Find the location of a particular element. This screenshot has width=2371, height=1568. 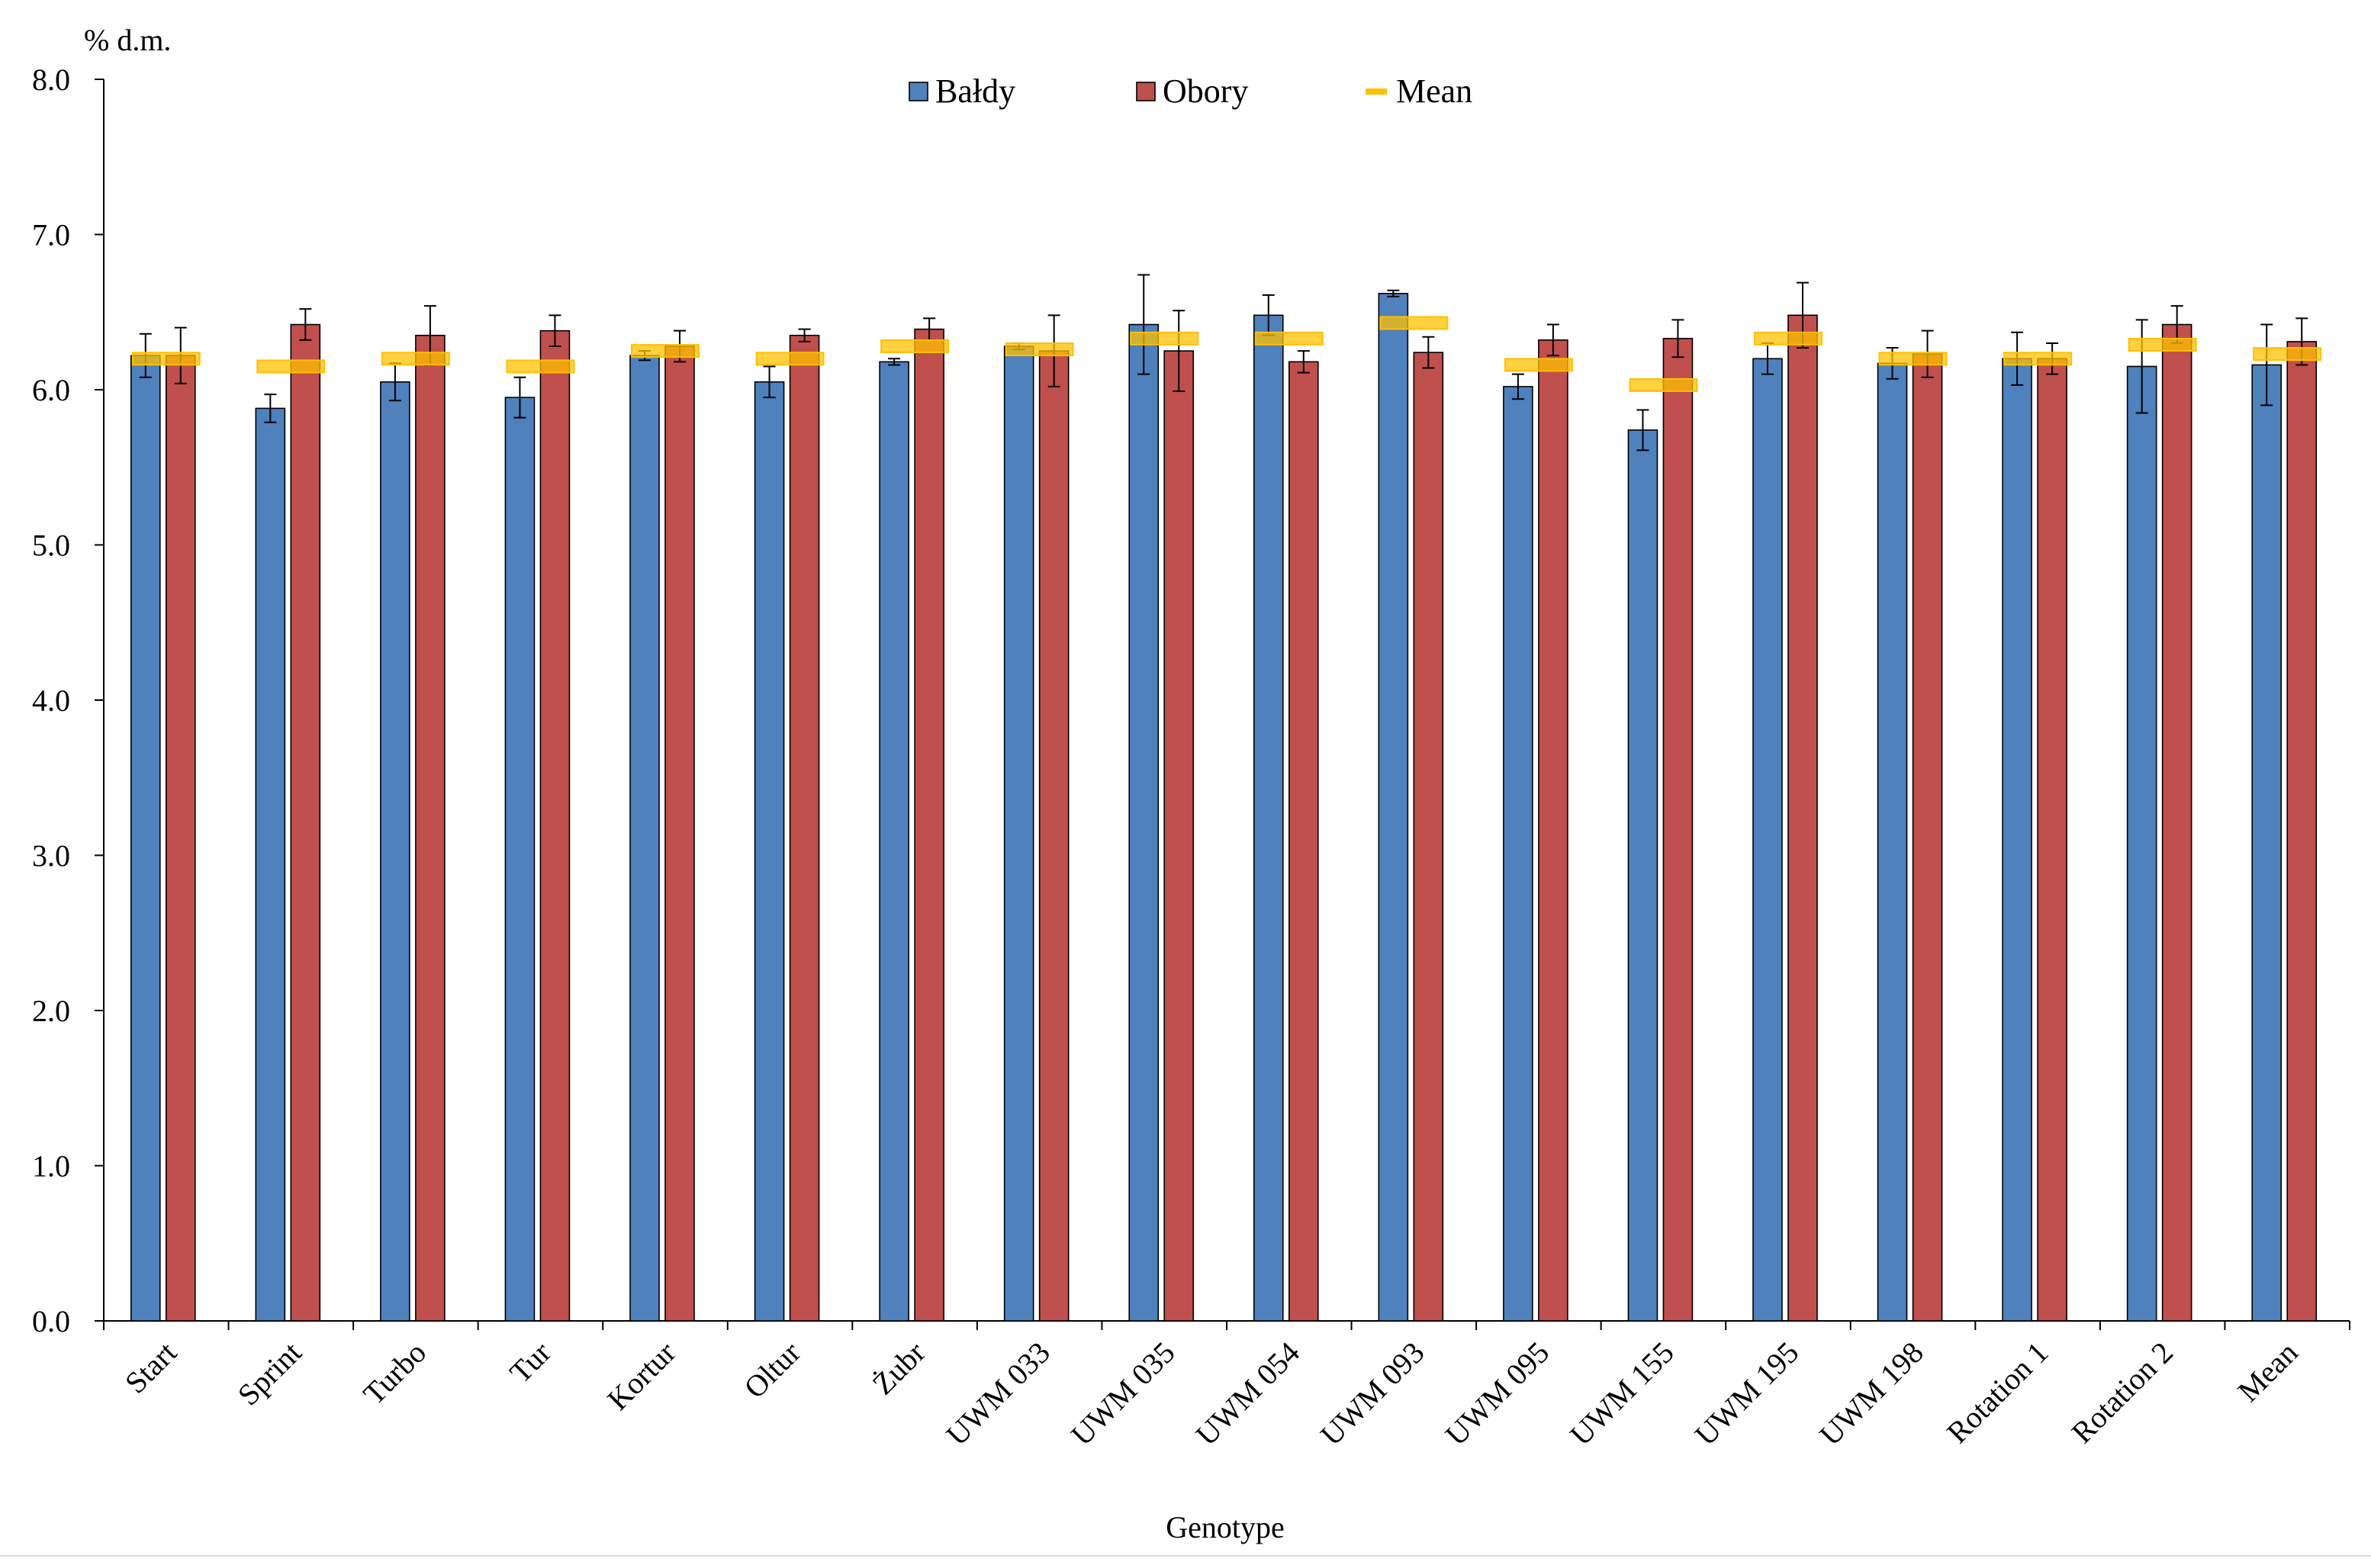

x-tick-label: Tur is located at coordinates (530, 1362).